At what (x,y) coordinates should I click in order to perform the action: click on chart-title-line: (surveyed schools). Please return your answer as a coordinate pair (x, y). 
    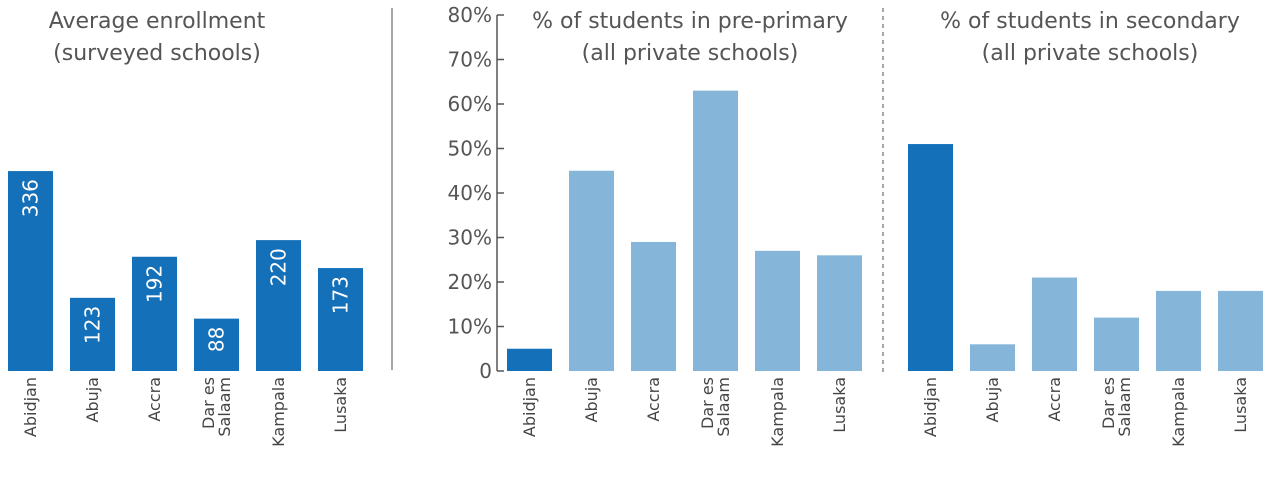
    Looking at the image, I should click on (157, 53).